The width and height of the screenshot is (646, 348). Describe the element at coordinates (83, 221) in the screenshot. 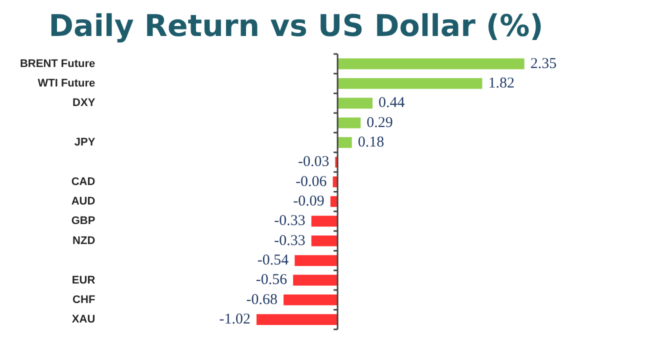

I see `y-tick-label: GBP` at that location.